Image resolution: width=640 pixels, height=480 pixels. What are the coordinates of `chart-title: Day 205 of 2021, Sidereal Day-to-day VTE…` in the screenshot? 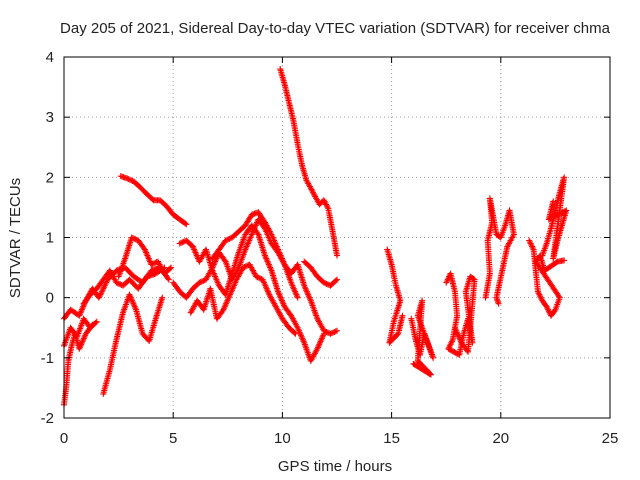 It's located at (335, 28).